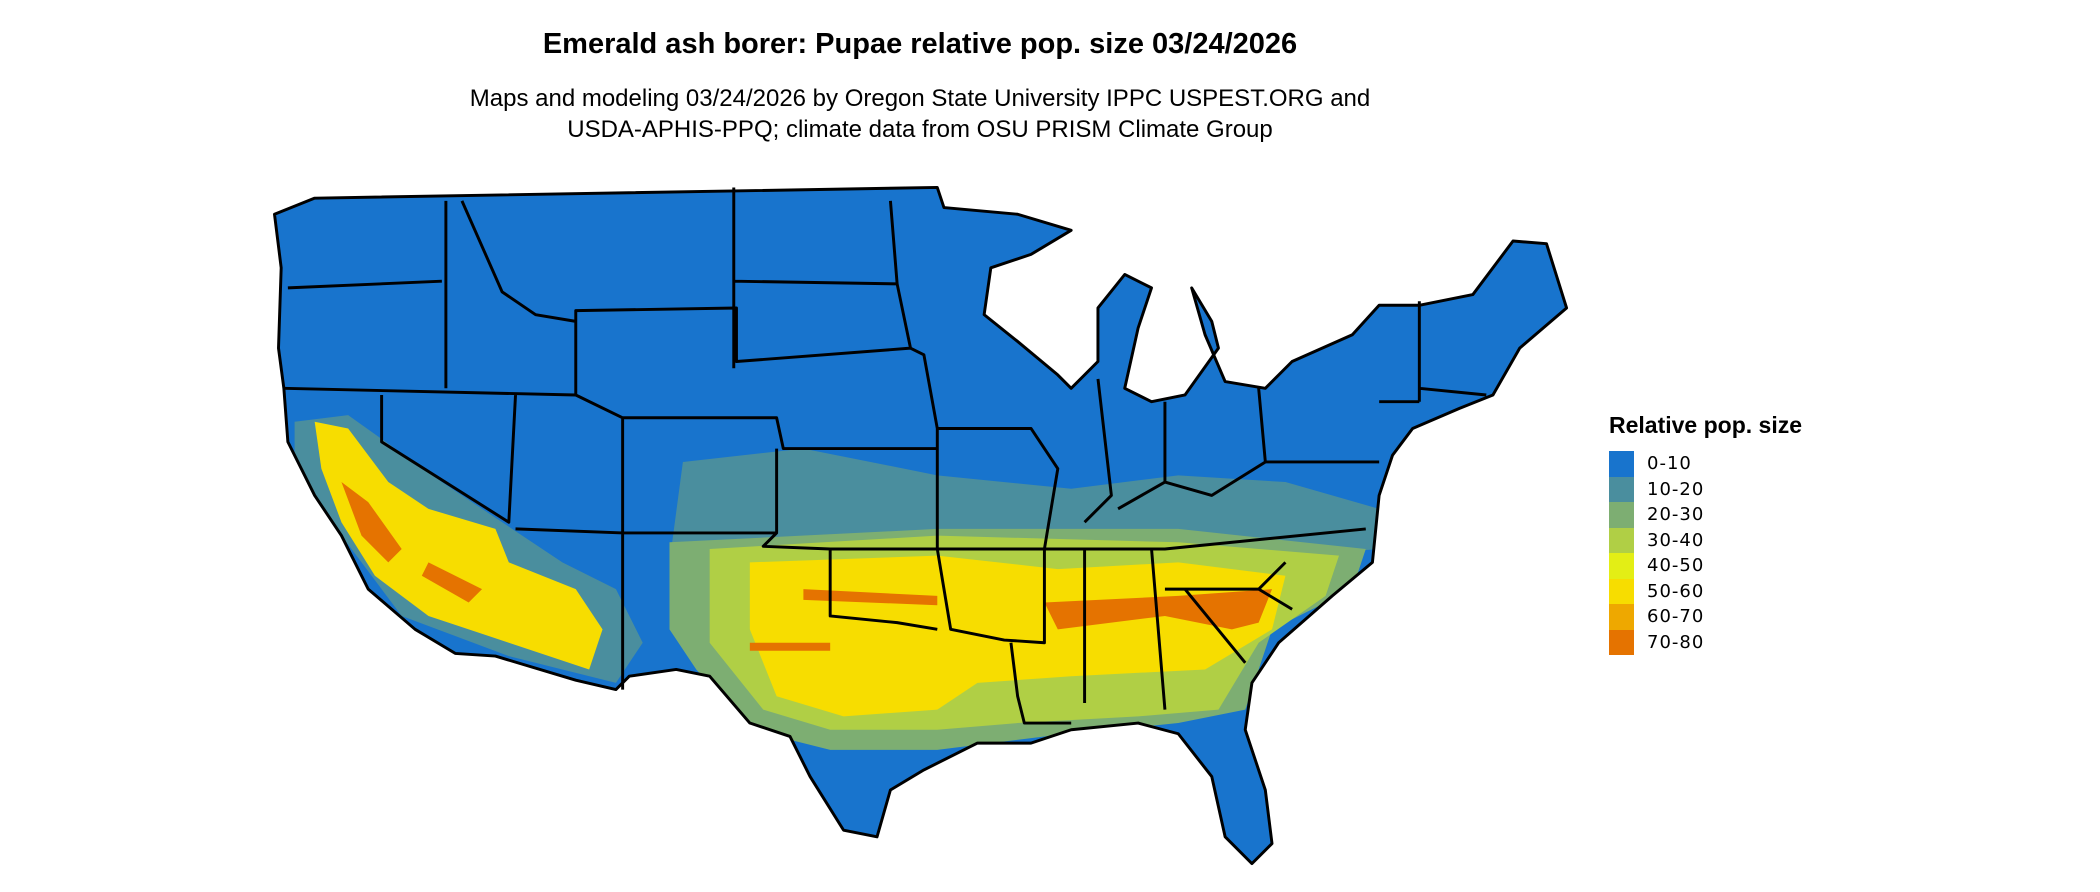 Image resolution: width=2100 pixels, height=892 pixels. I want to click on legend-label: 60-70, so click(1676, 617).